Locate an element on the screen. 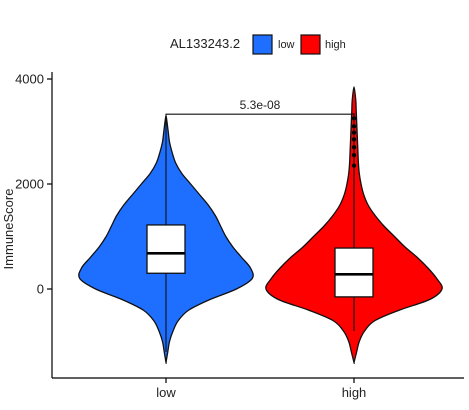 This screenshot has height=410, width=469. p-value-label: 5.3e-08 is located at coordinates (260, 105).